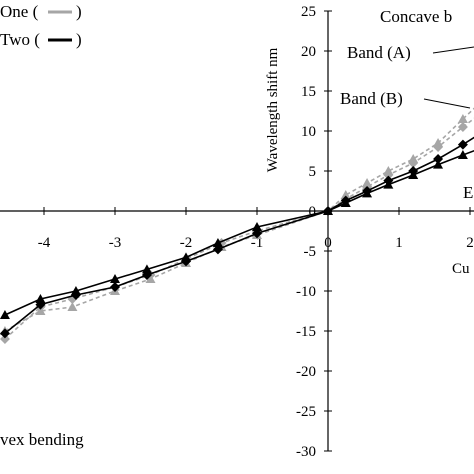 This screenshot has width=474, height=474. What do you see at coordinates (328, 243) in the screenshot?
I see `x-tick-label: 0` at bounding box center [328, 243].